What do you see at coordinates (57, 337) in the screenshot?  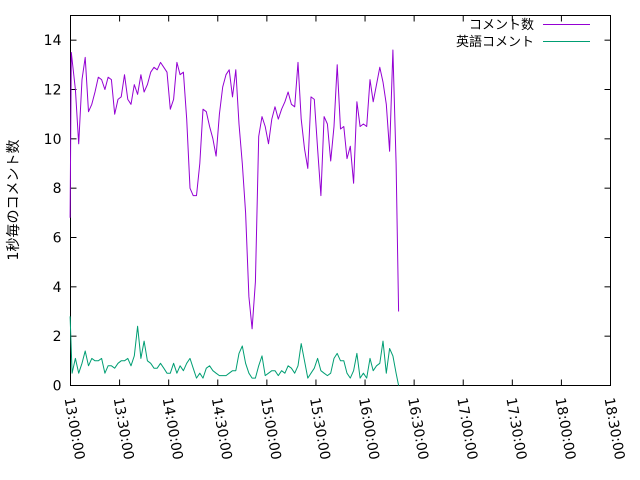 I see `y-tick-label: 2` at bounding box center [57, 337].